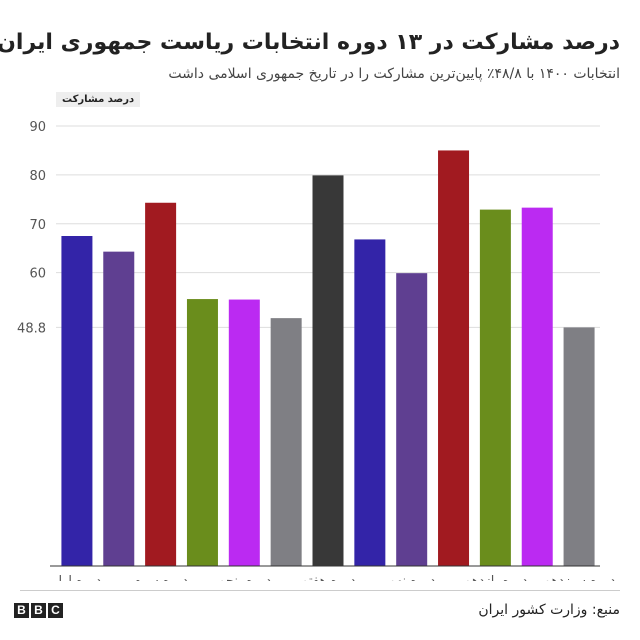 This screenshot has width=640, height=640. I want to click on y-axis-label: درصد مشارکت, so click(98, 99).